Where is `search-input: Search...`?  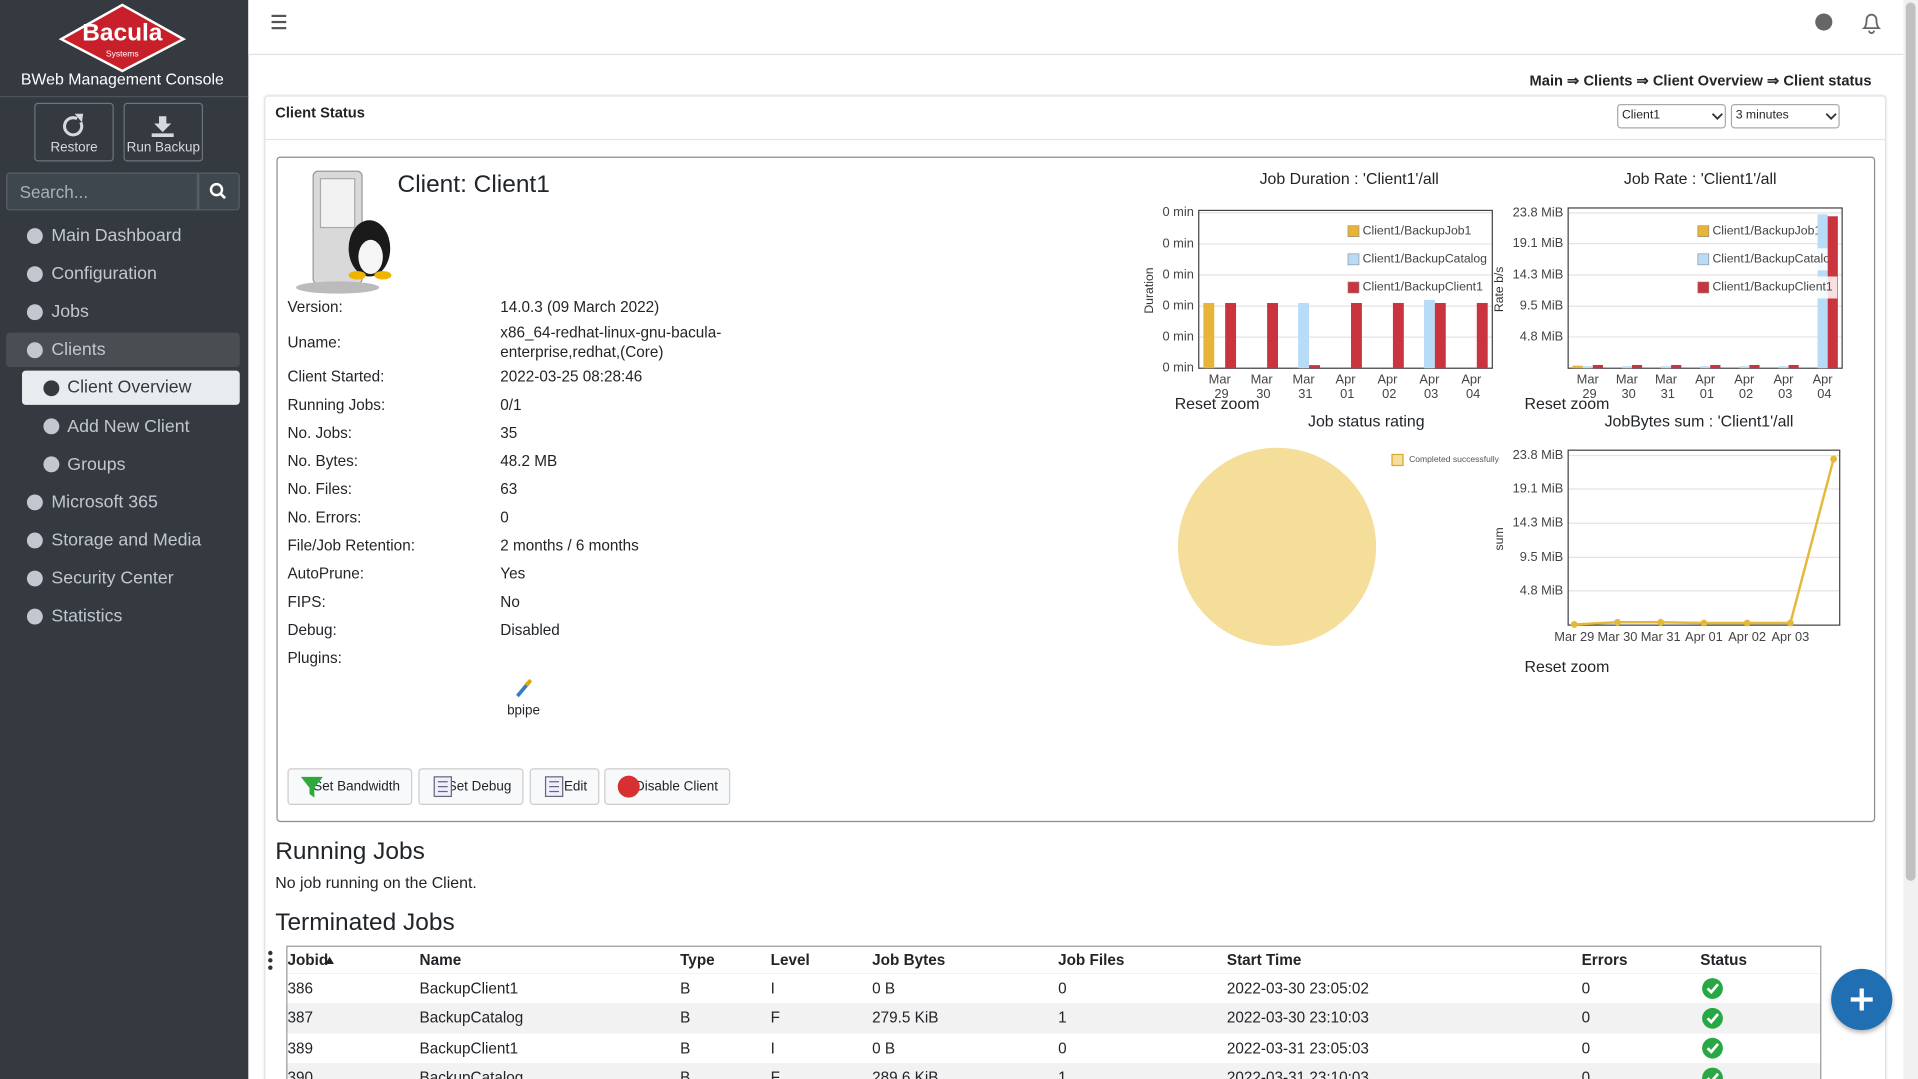
search-input: Search... is located at coordinates (102, 191).